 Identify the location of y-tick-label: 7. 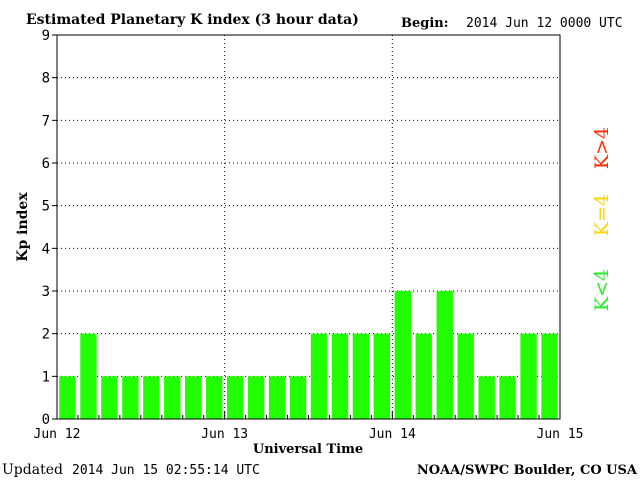
(46, 121).